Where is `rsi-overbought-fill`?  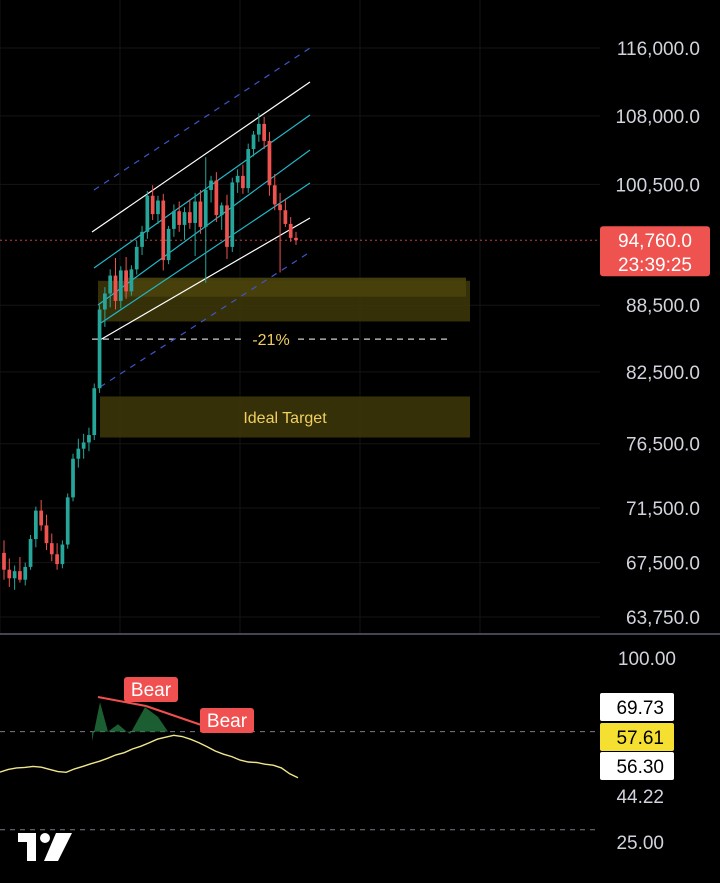
rsi-overbought-fill is located at coordinates (130, 722).